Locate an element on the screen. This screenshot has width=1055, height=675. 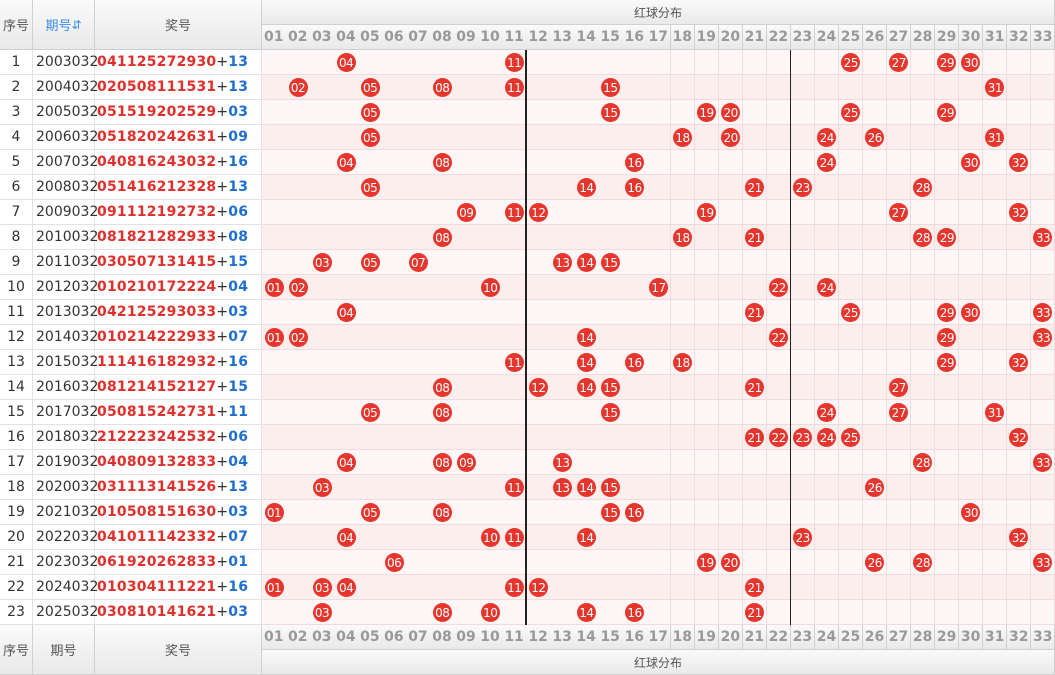
red-number: 33 is located at coordinates (206, 237).